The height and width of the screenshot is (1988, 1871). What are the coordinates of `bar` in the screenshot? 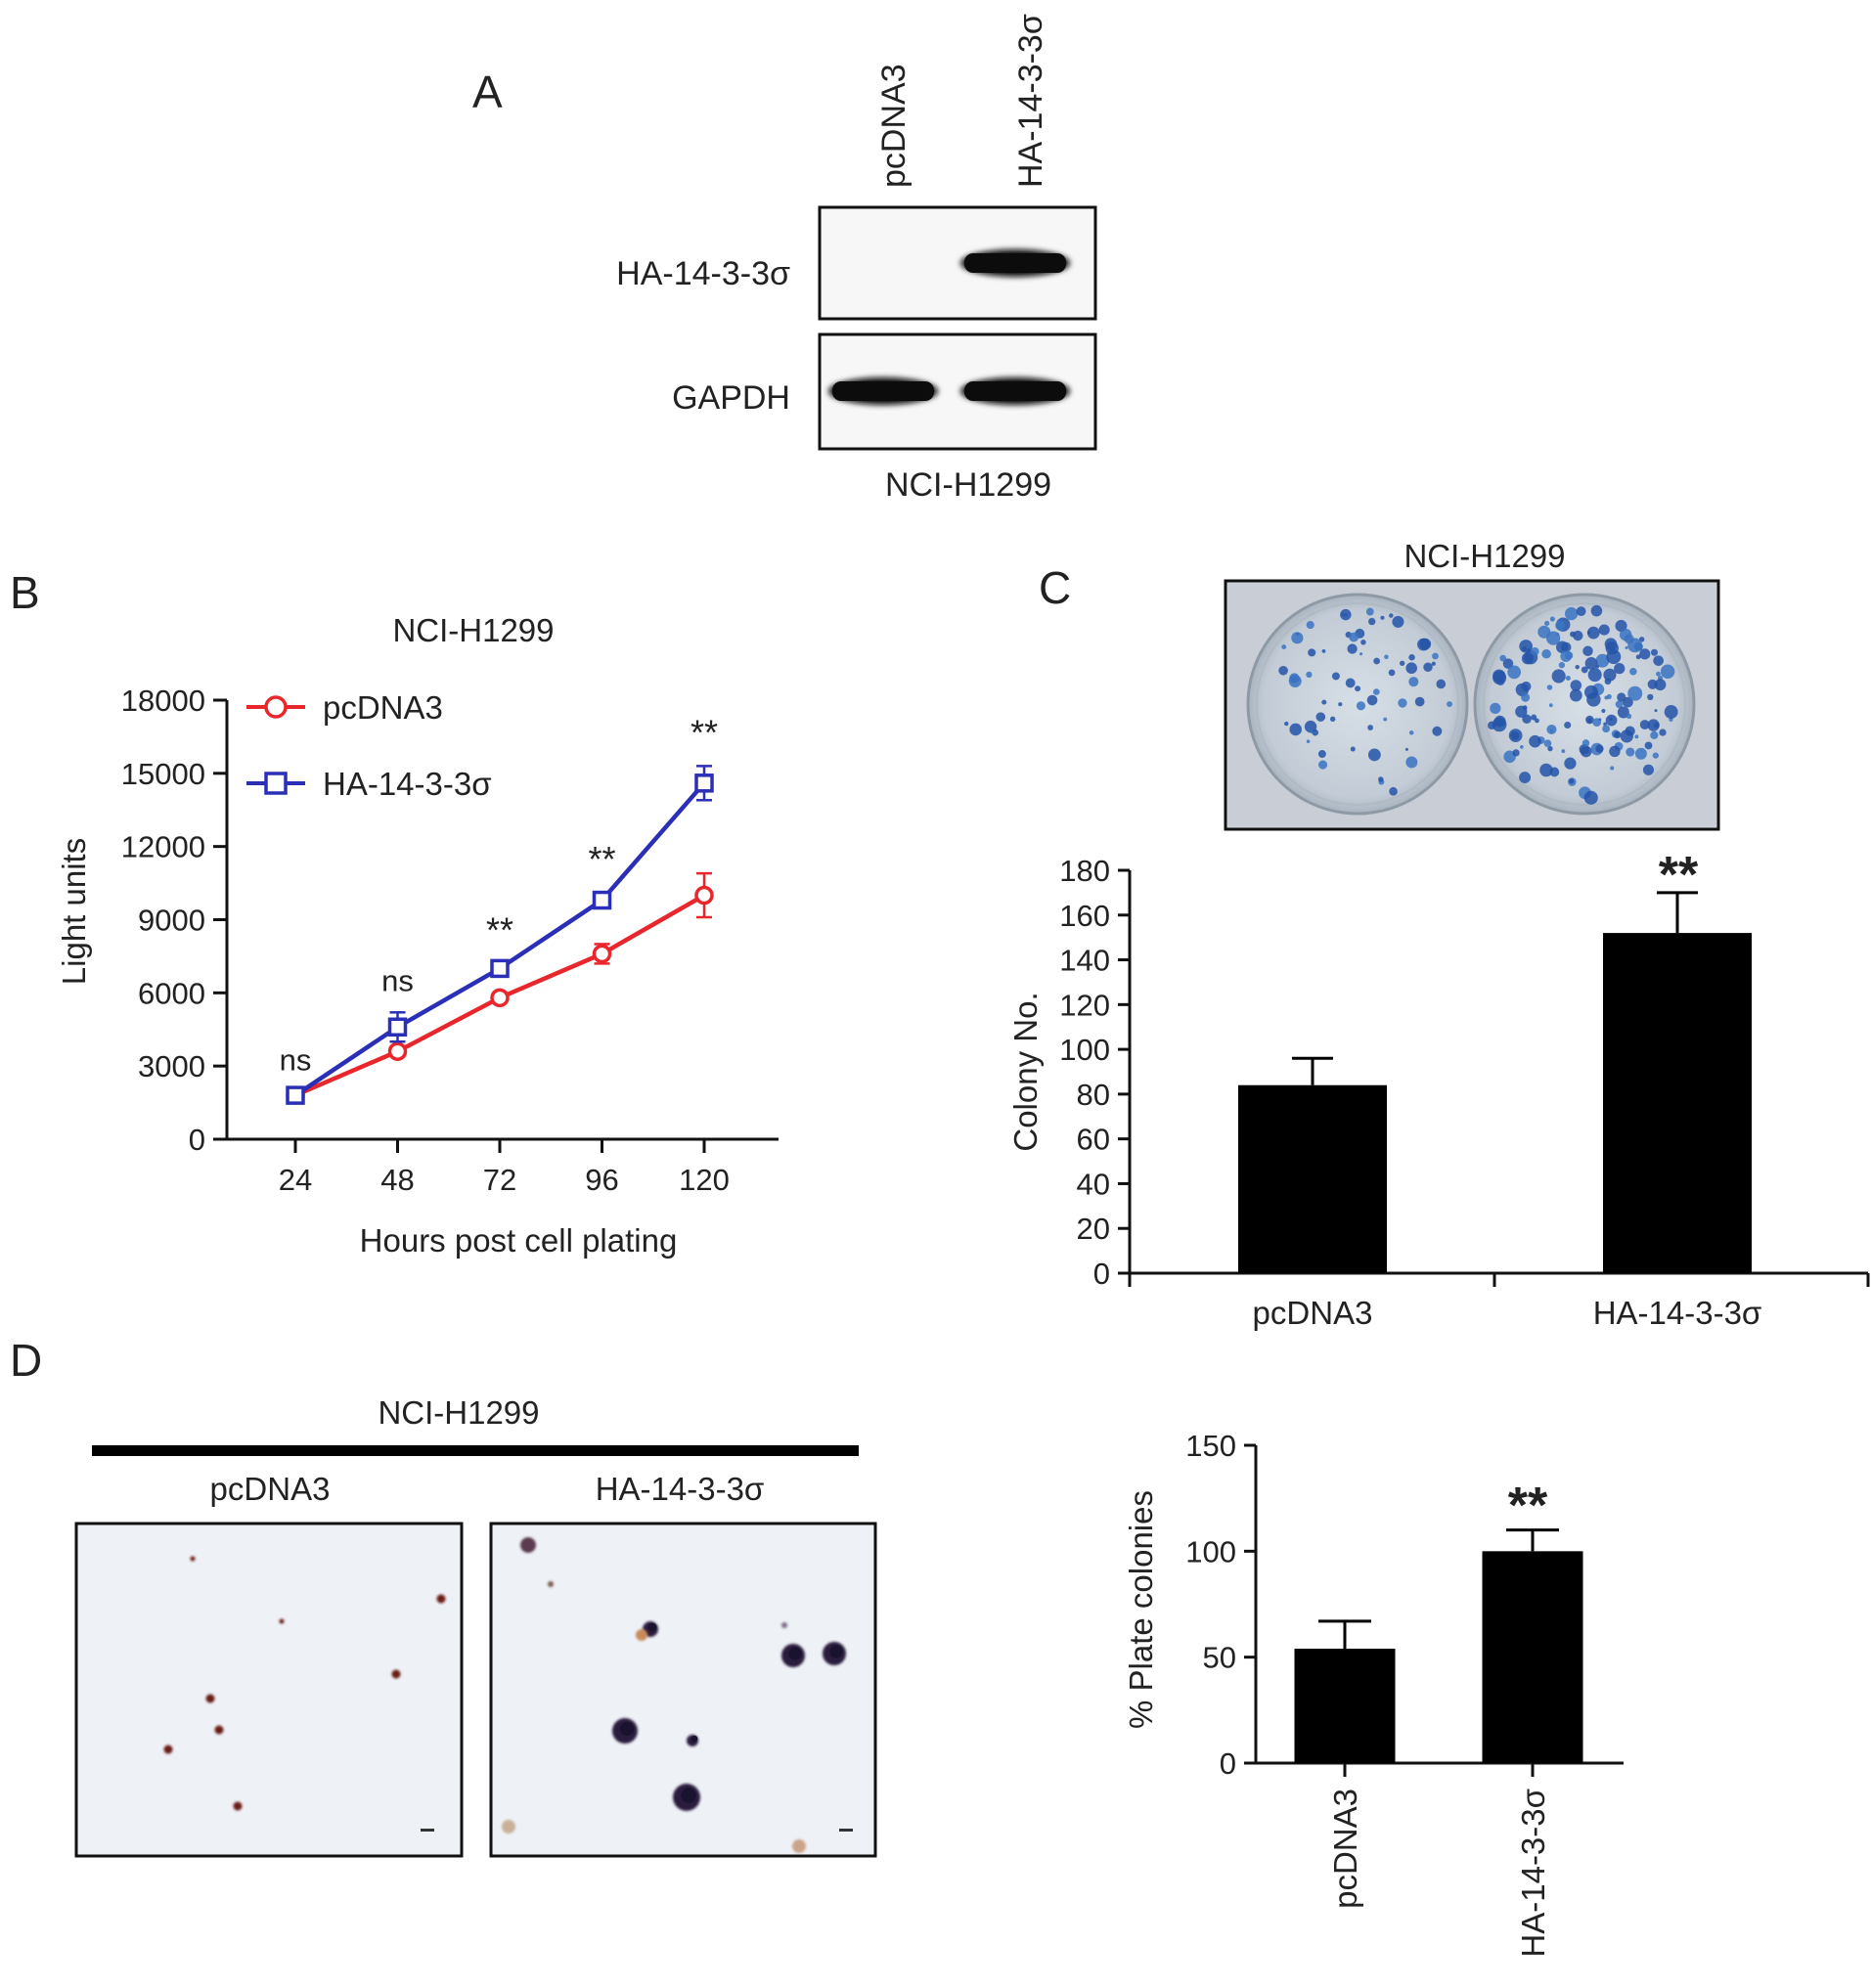 It's located at (1532, 1657).